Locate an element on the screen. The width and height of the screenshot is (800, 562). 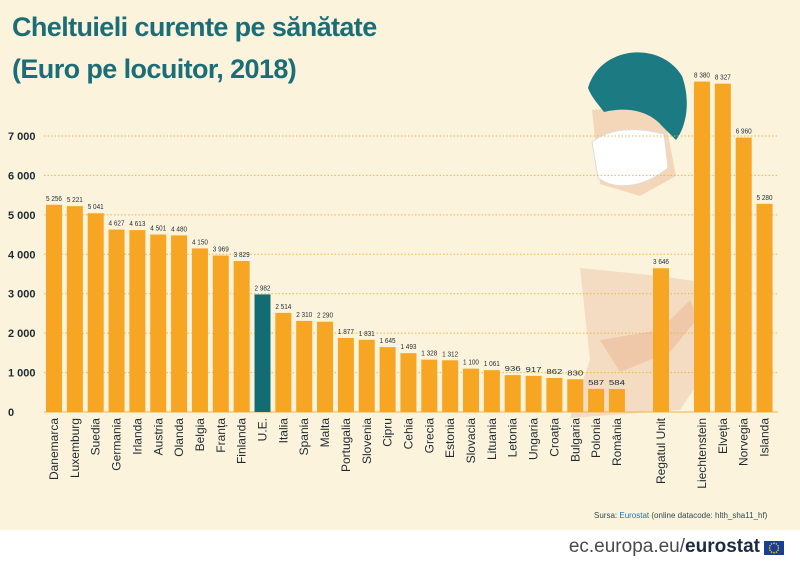
category-label-austria: Austria is located at coordinates (158, 437).